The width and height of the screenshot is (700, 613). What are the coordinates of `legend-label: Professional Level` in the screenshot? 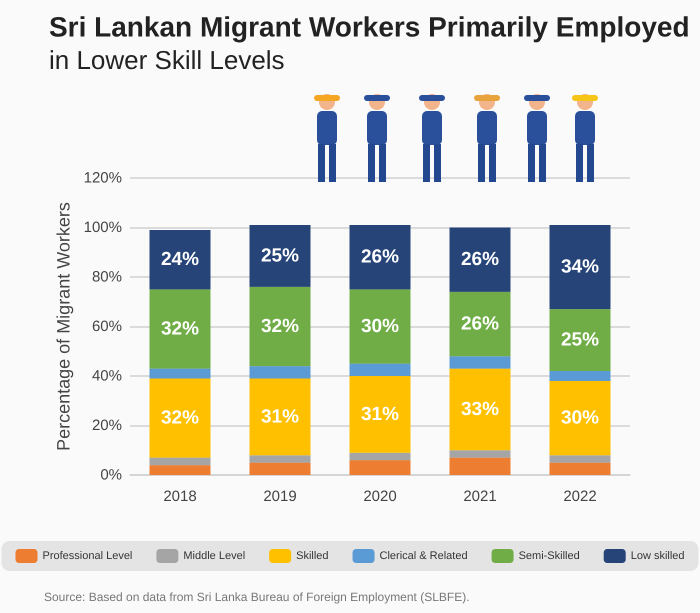 It's located at (87, 556).